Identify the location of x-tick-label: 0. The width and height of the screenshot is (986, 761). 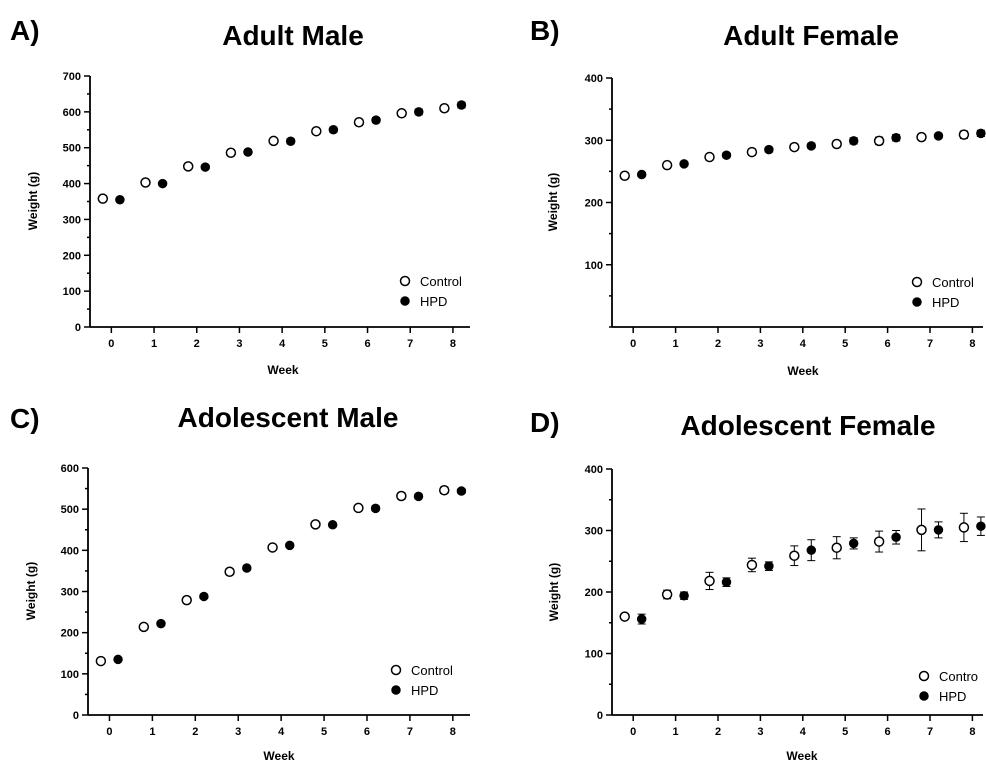
(109, 732).